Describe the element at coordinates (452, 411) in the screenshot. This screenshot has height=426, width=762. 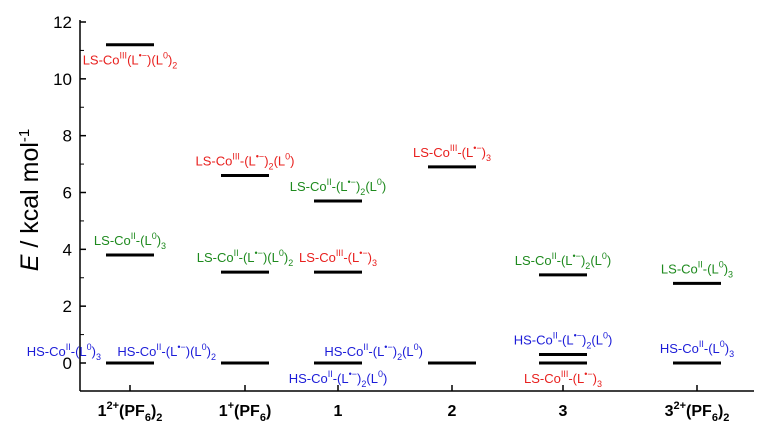
I see `x-category-label: 2` at that location.